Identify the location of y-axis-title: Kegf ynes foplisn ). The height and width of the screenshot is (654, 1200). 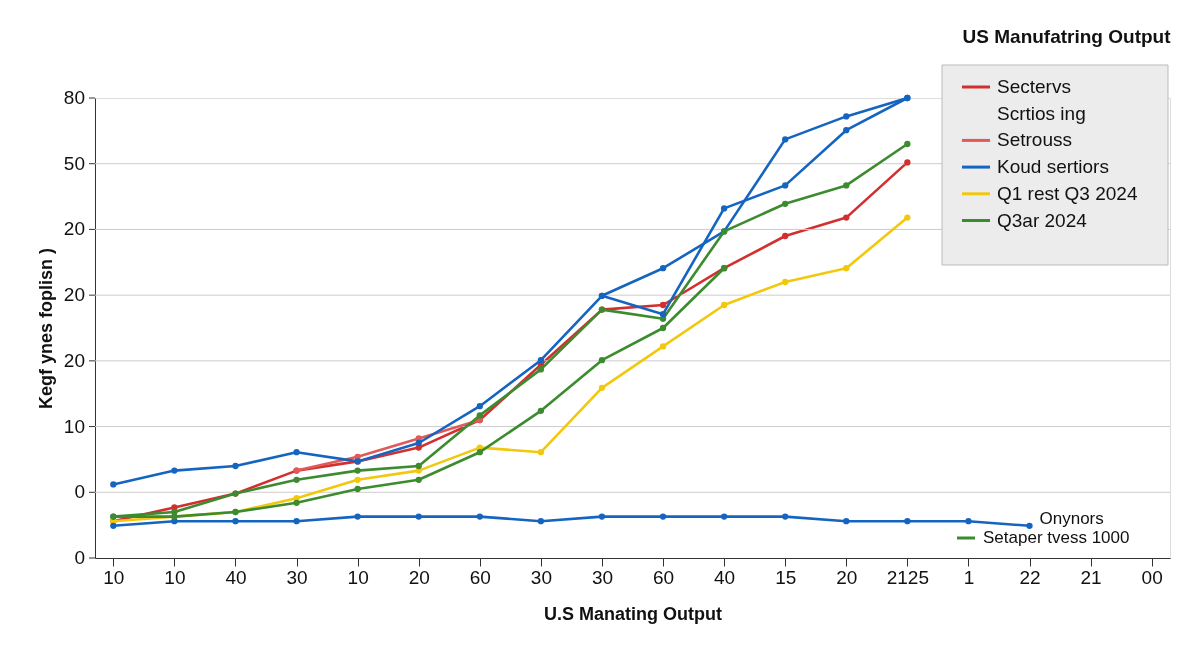
(45, 328).